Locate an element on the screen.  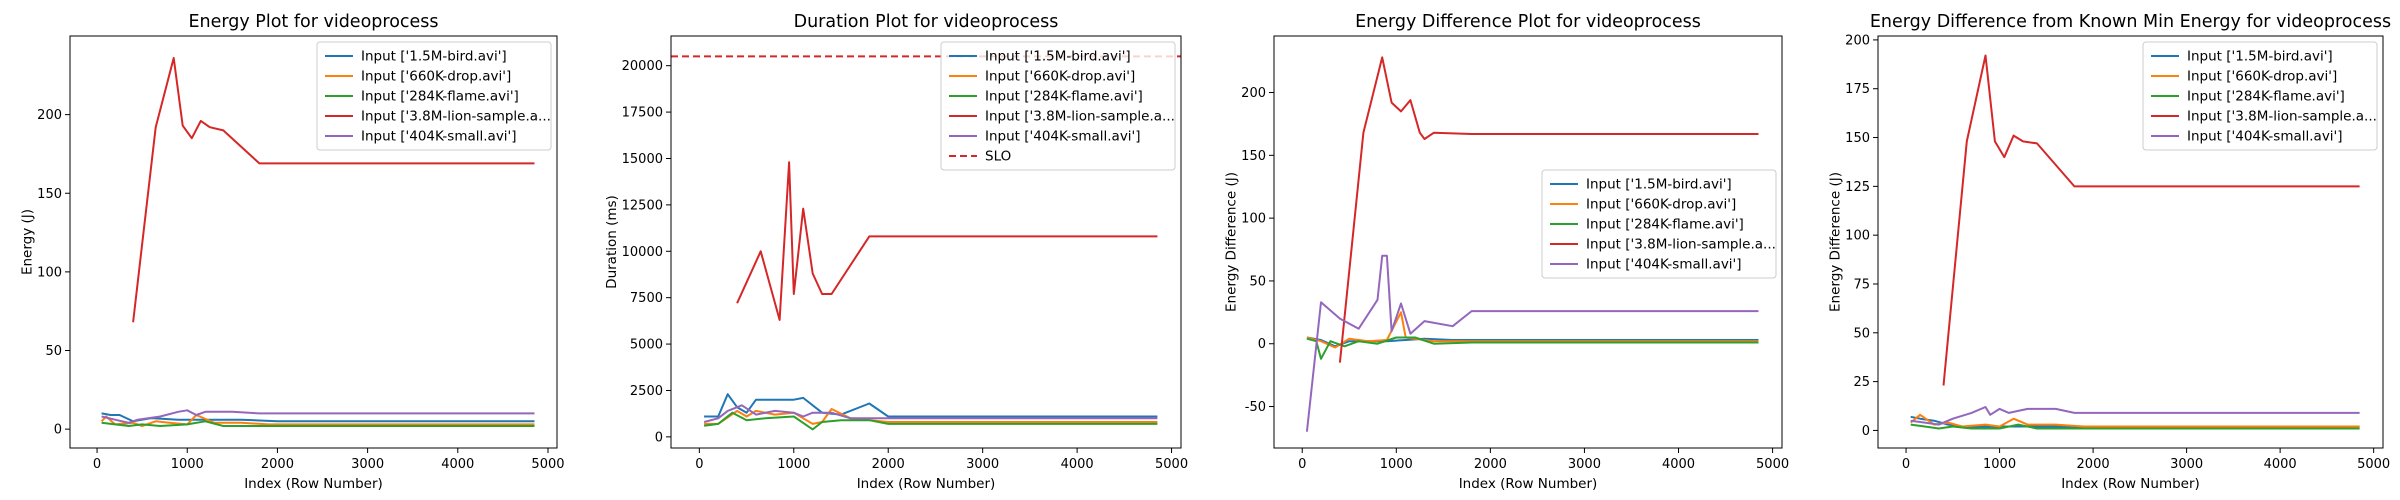
y-tick-label: 25 is located at coordinates (1861, 382).